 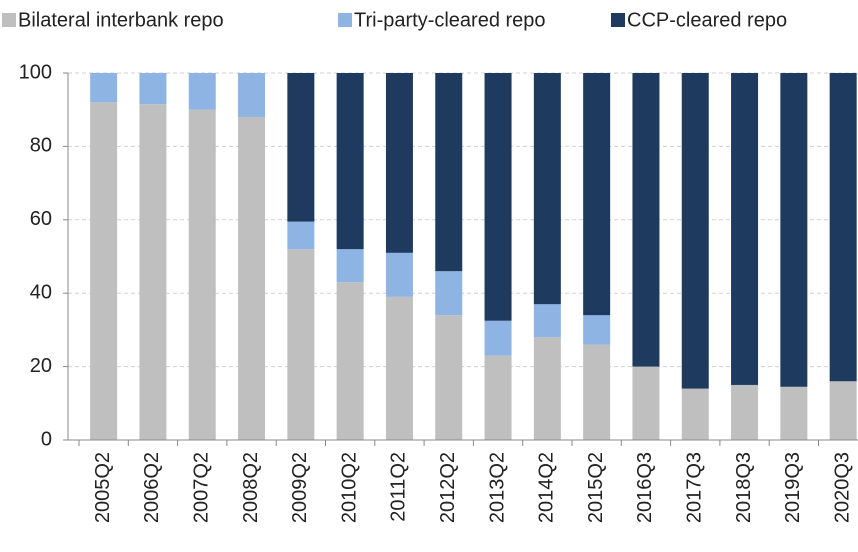 I want to click on x-tick-label: 2006Q2, so click(x=152, y=487).